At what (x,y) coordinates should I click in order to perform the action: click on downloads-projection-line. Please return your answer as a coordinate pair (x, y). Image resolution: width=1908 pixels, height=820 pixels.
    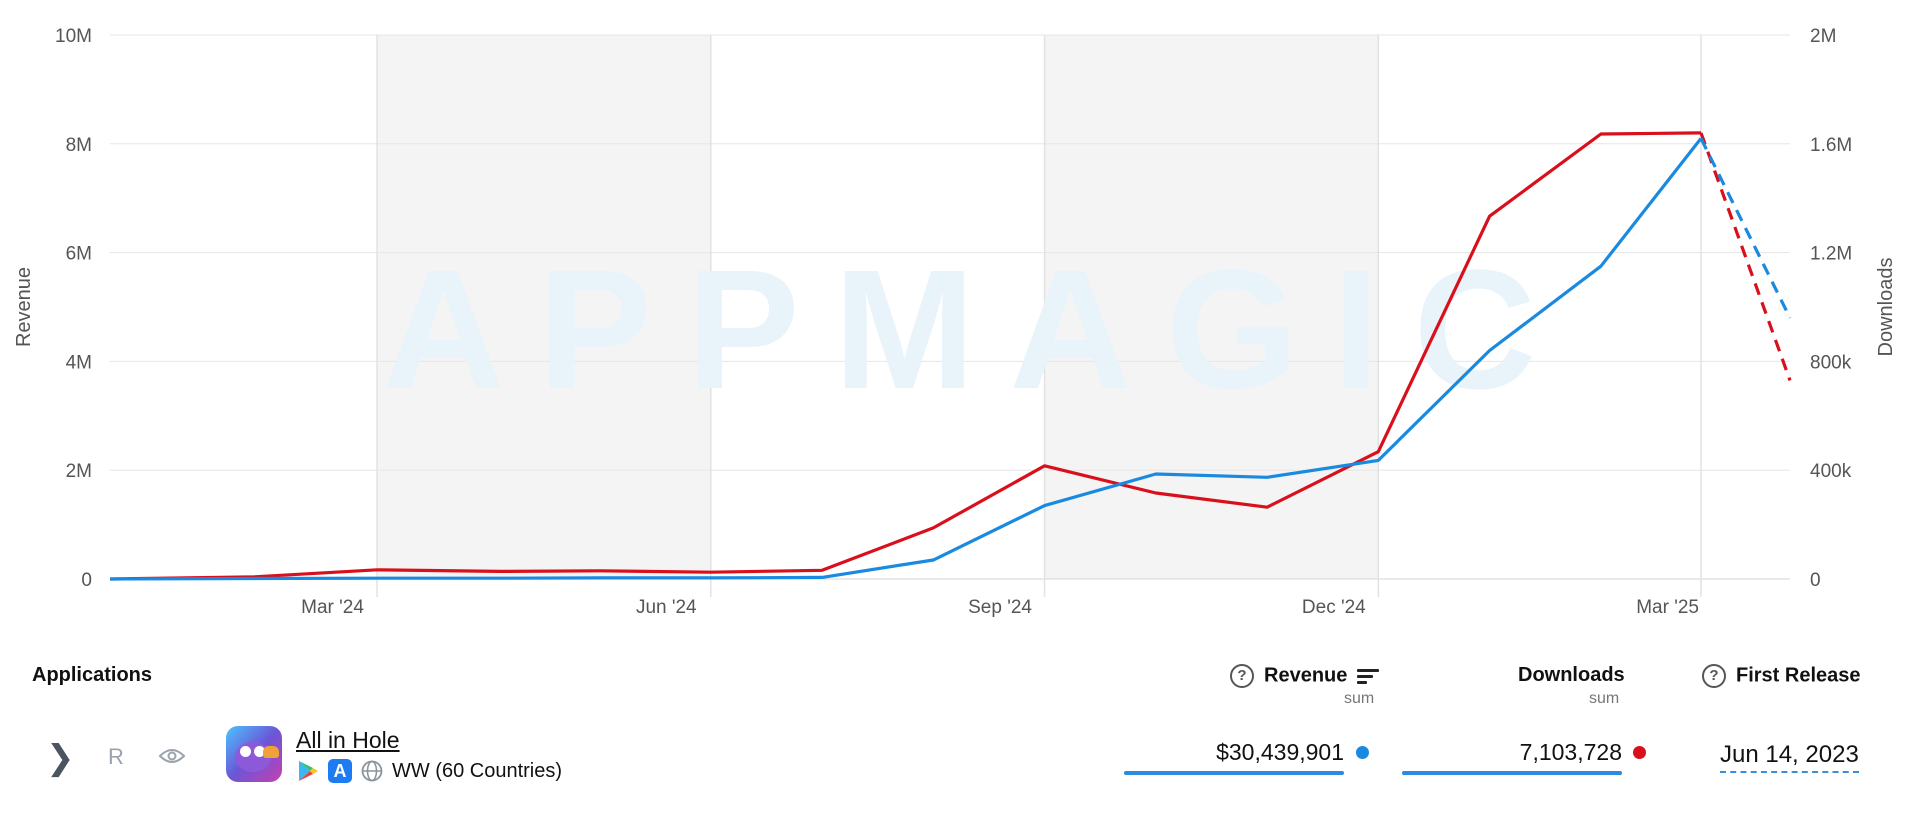
    Looking at the image, I should click on (1745, 256).